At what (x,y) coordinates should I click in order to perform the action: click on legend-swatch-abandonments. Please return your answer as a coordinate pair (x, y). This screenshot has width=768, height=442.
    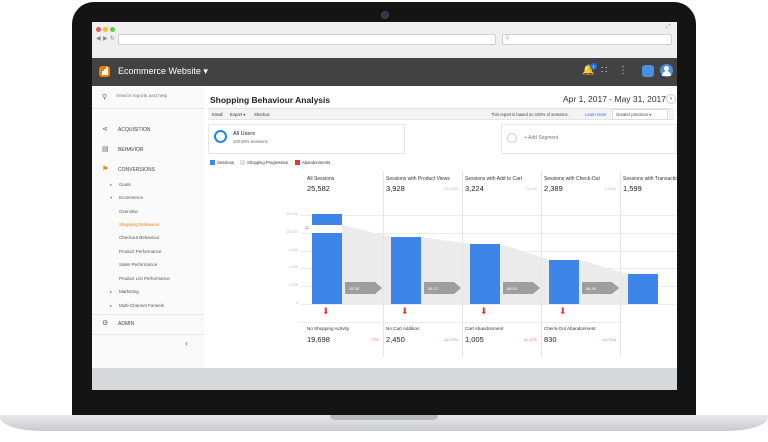
    Looking at the image, I should click on (297, 162).